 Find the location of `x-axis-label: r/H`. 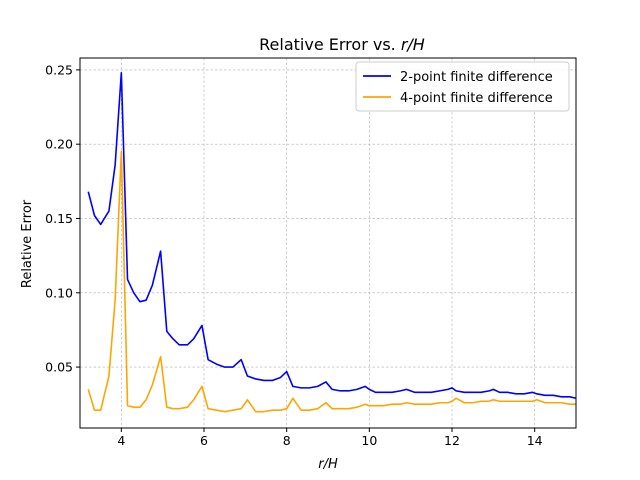

x-axis-label: r/H is located at coordinates (328, 464).